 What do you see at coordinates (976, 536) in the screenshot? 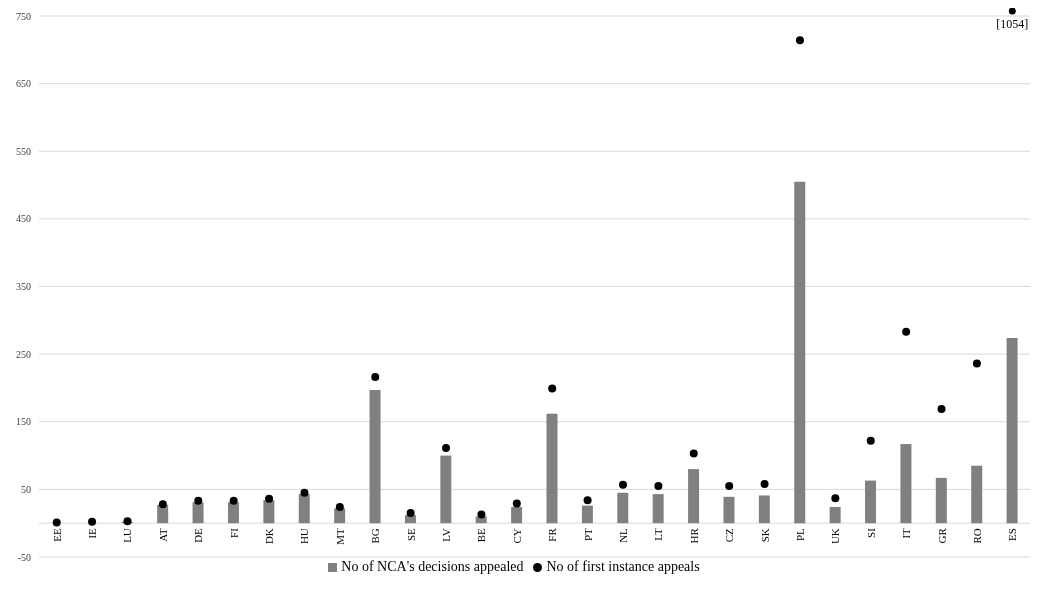
I see `x-tick-label: RO` at bounding box center [976, 536].